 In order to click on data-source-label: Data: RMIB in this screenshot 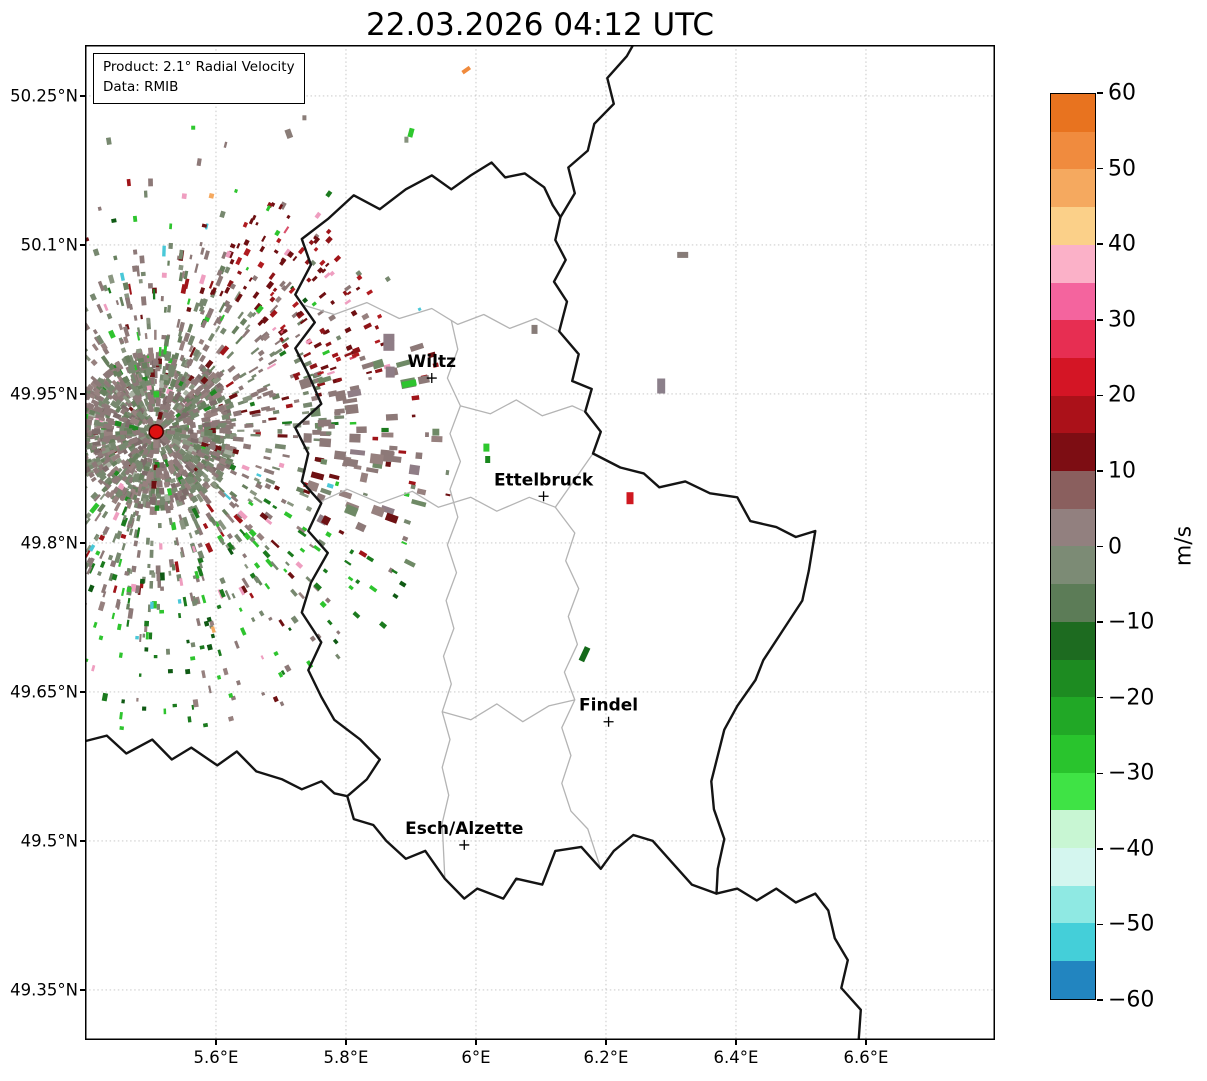, I will do `click(141, 87)`.